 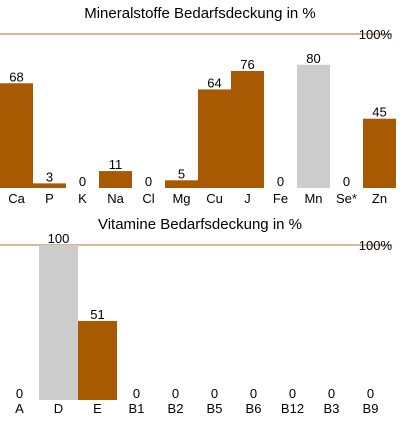 What do you see at coordinates (16, 76) in the screenshot?
I see `mineral-value-label: 68` at bounding box center [16, 76].